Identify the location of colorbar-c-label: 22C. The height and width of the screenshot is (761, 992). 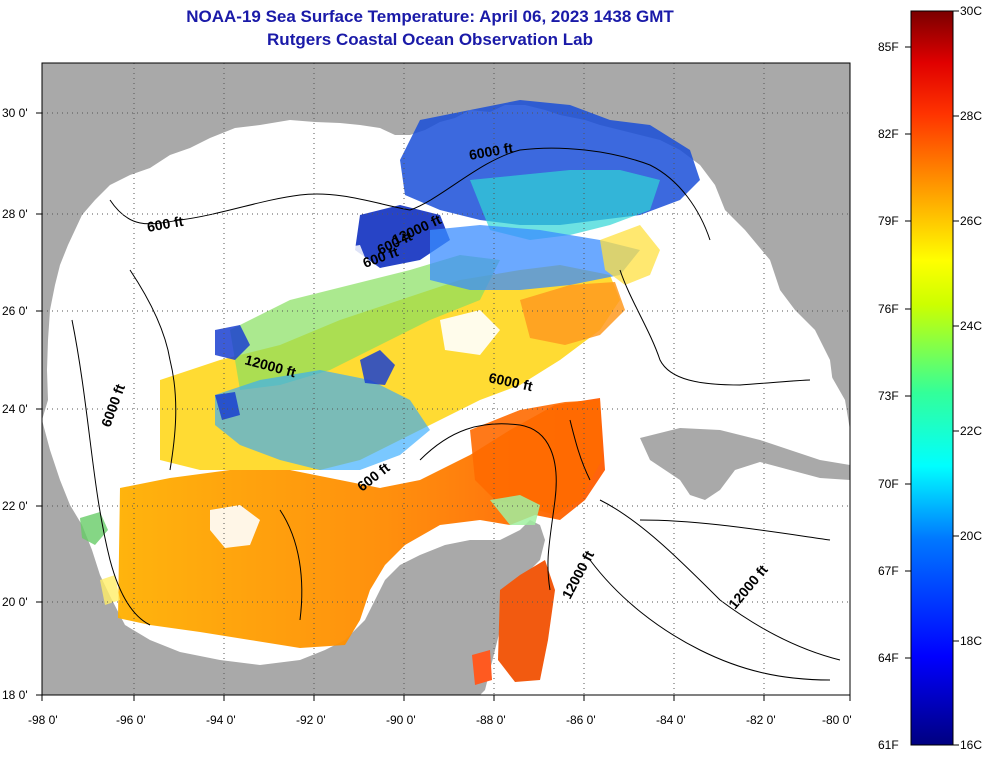
(971, 431).